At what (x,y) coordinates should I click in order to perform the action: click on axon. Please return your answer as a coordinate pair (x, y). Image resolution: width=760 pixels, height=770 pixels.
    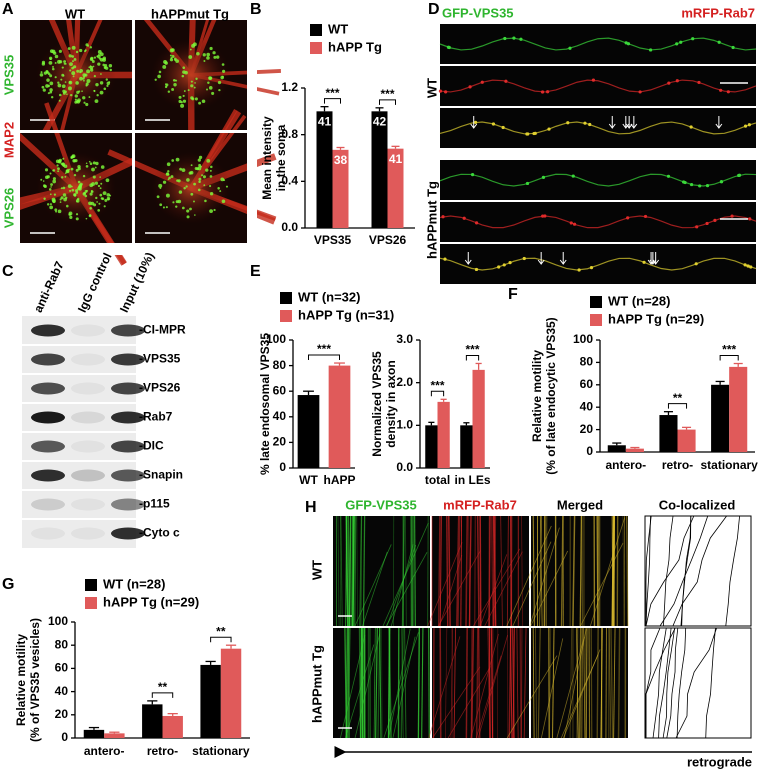
    Looking at the image, I should click on (598, 180).